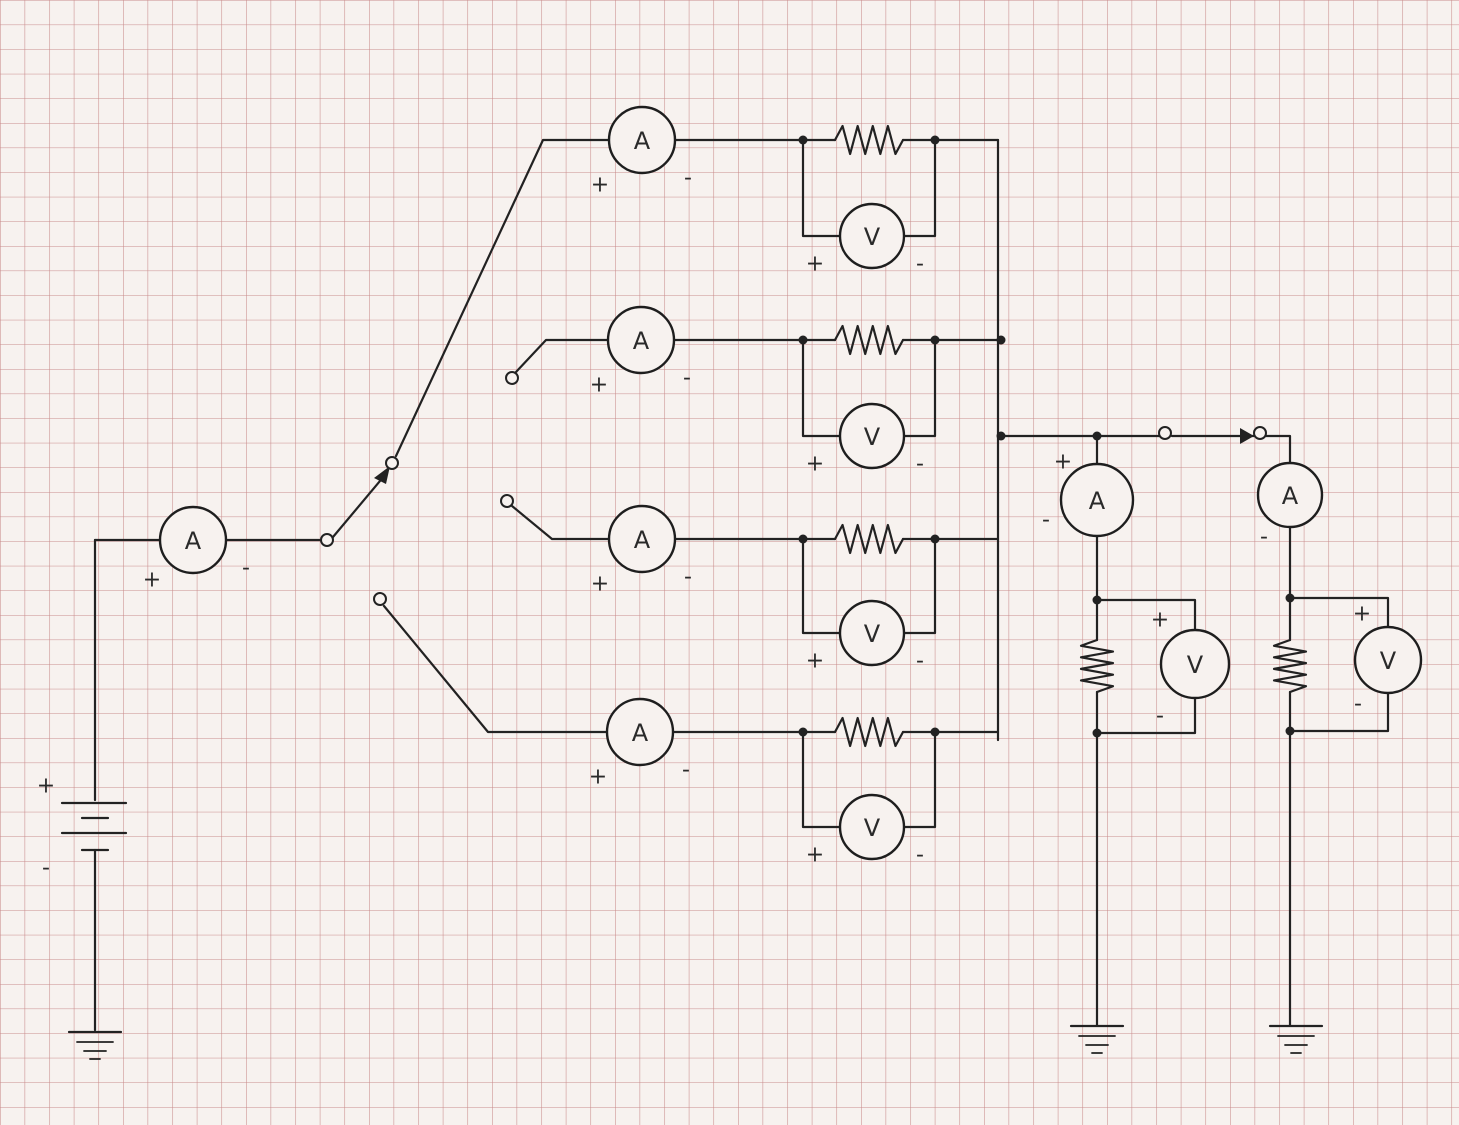 The image size is (1459, 1125). Describe the element at coordinates (359, 506) in the screenshot. I see `switch-blade` at that location.